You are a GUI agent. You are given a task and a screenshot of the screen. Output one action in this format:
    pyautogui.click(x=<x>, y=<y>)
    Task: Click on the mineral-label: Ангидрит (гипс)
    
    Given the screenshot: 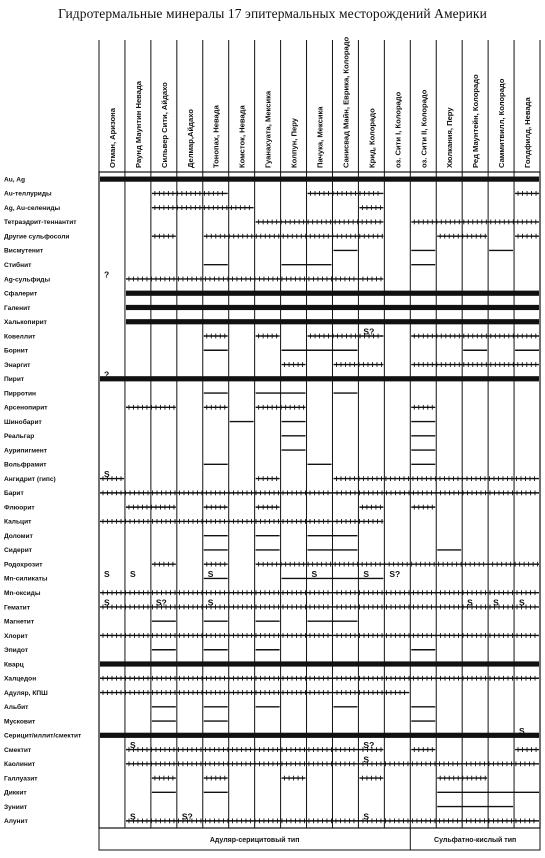 What is the action you would take?
    pyautogui.click(x=30, y=479)
    